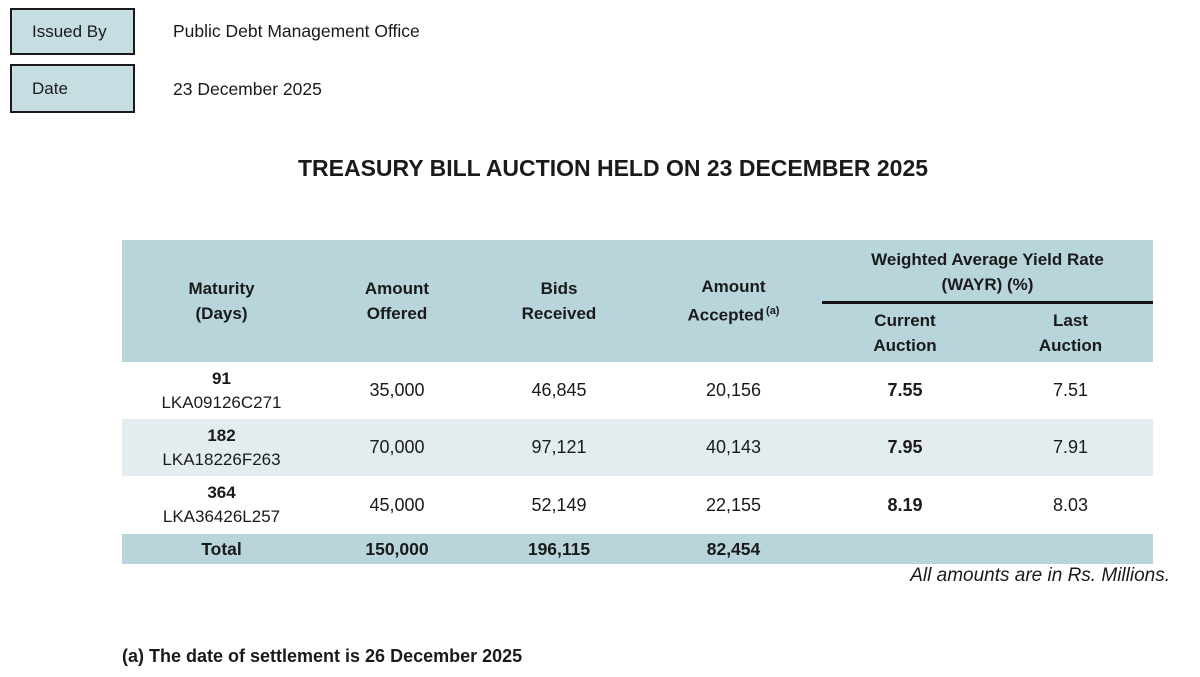 The image size is (1200, 677). What do you see at coordinates (221, 390) in the screenshot?
I see `maturity-cell: 91 LKA09126C271` at bounding box center [221, 390].